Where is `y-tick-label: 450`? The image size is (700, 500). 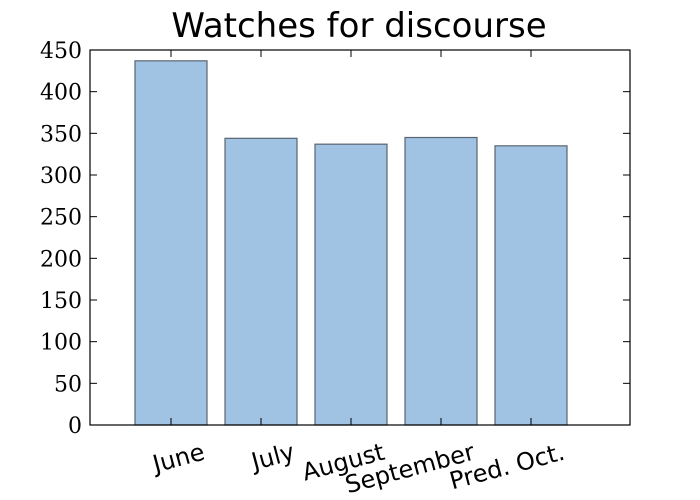 y-tick-label: 450 is located at coordinates (61, 51).